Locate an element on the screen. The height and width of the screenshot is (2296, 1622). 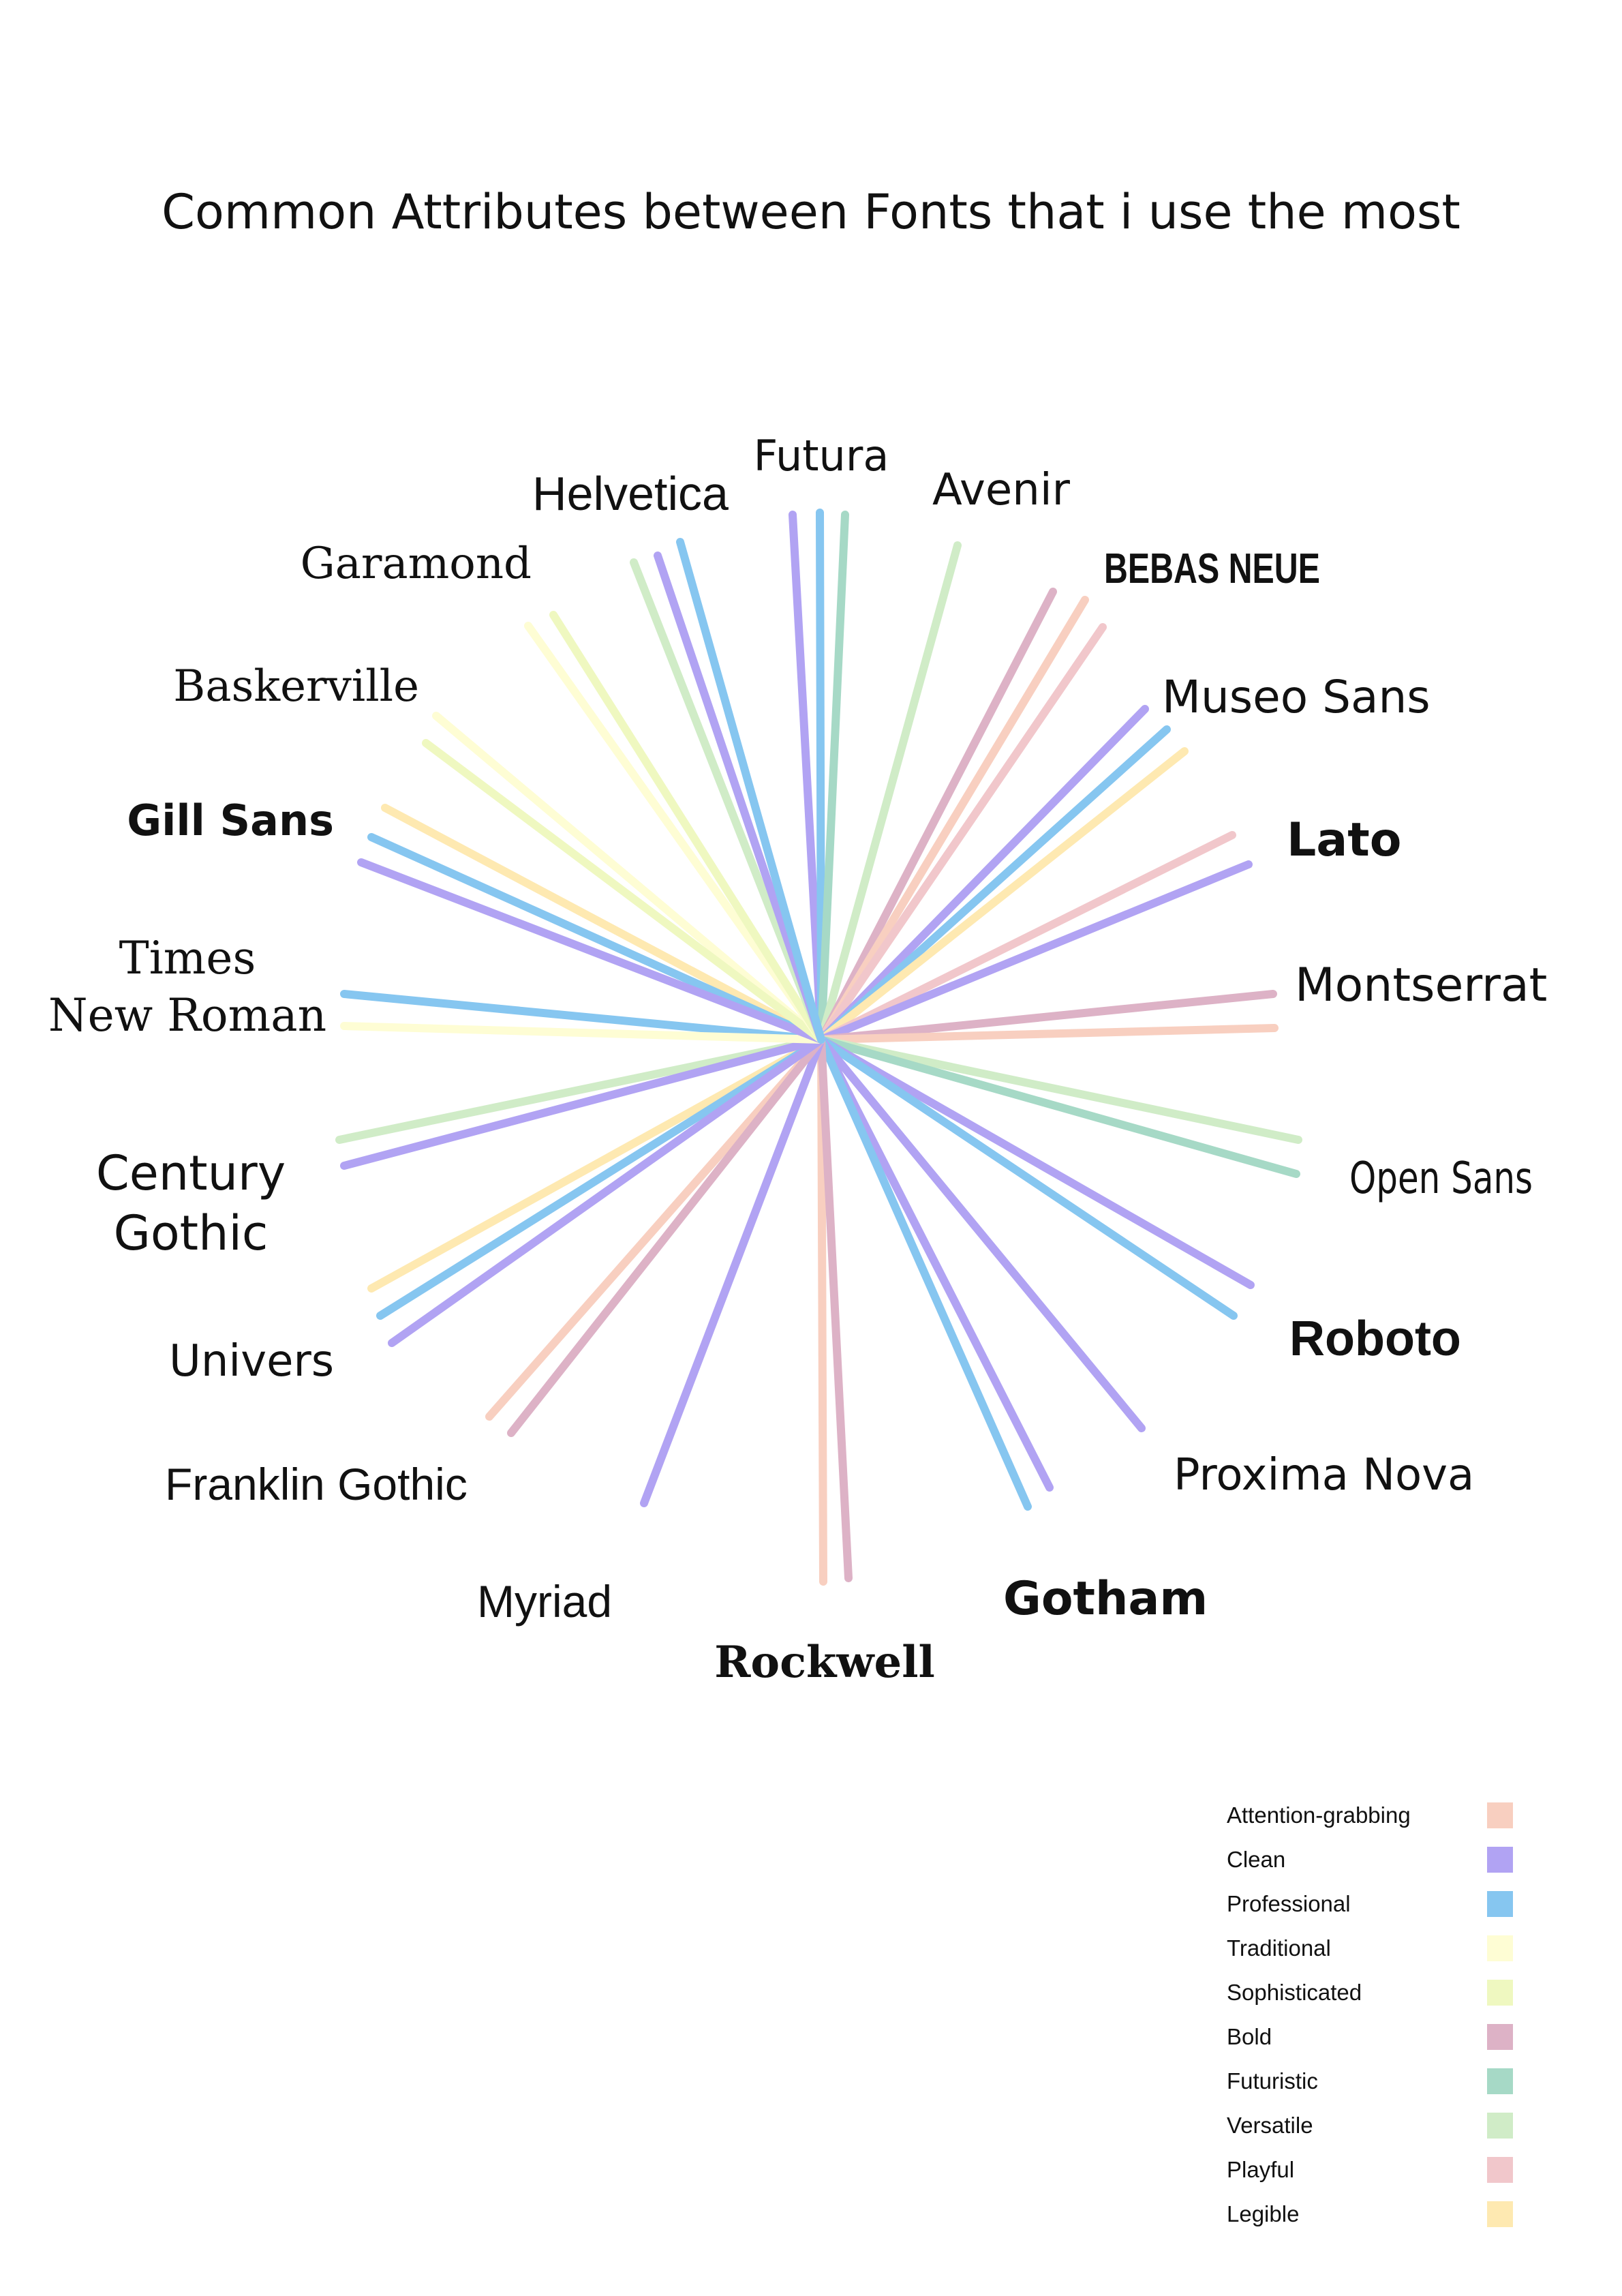
font-label-century-gothic: Century Gothic is located at coordinates (191, 1203).